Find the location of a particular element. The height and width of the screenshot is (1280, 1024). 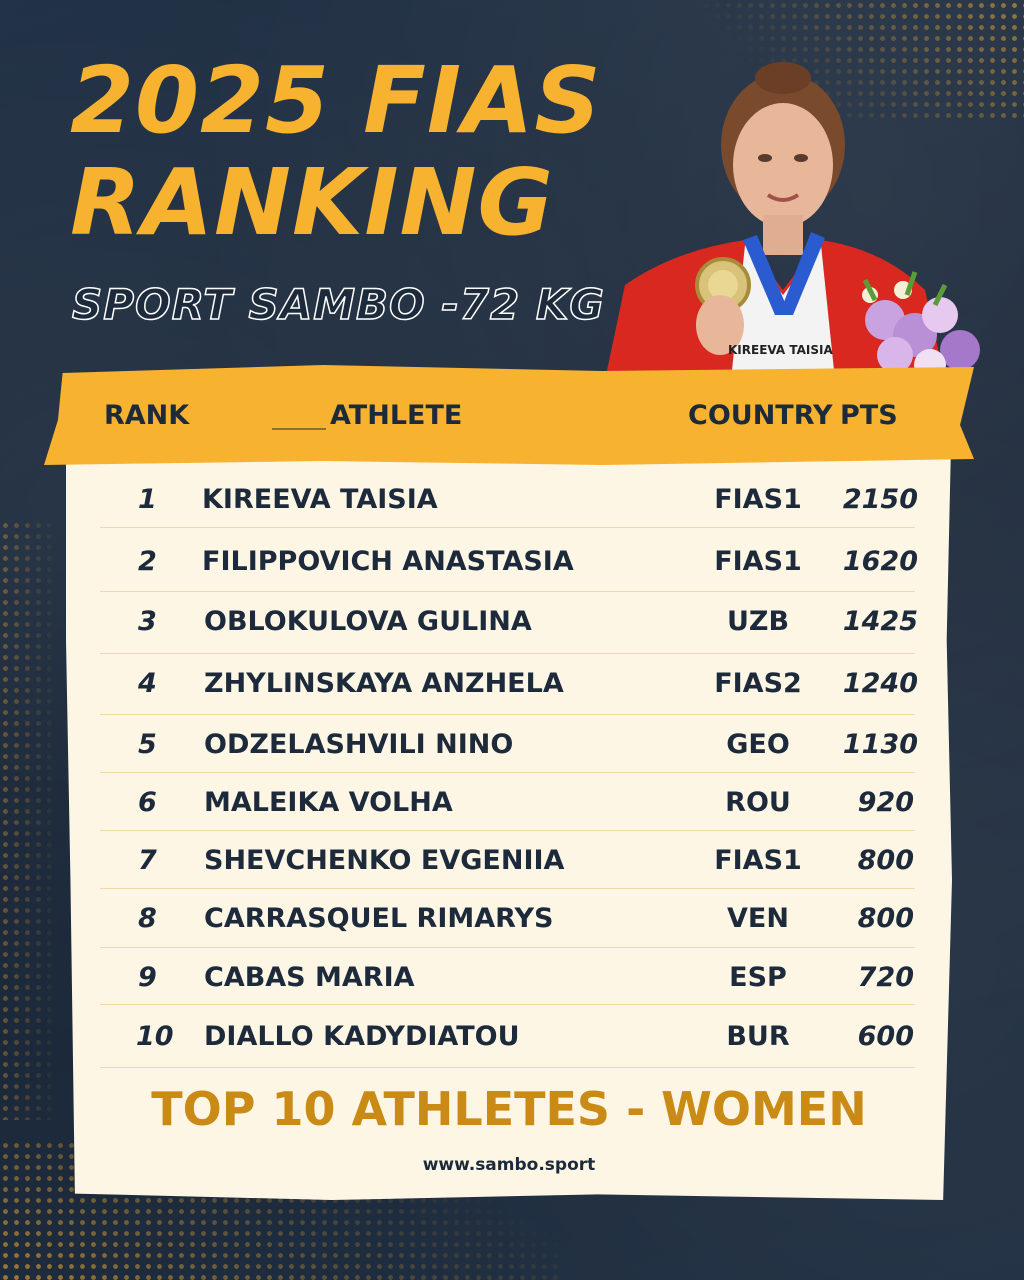

athlete-photo is located at coordinates (782, 215).